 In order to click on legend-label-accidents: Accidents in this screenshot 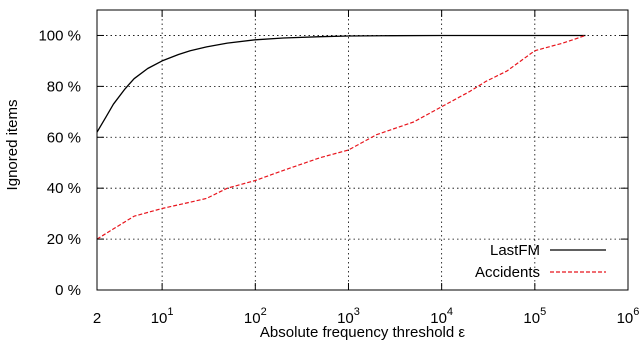, I will do `click(507, 272)`.